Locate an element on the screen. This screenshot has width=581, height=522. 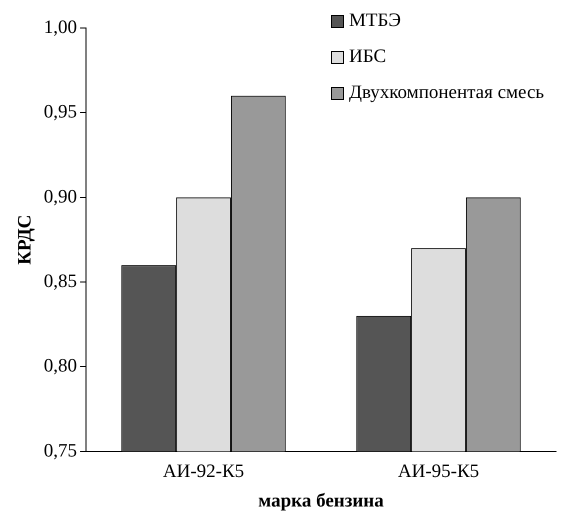
y-tick-label: 0,80 is located at coordinates (61, 366).